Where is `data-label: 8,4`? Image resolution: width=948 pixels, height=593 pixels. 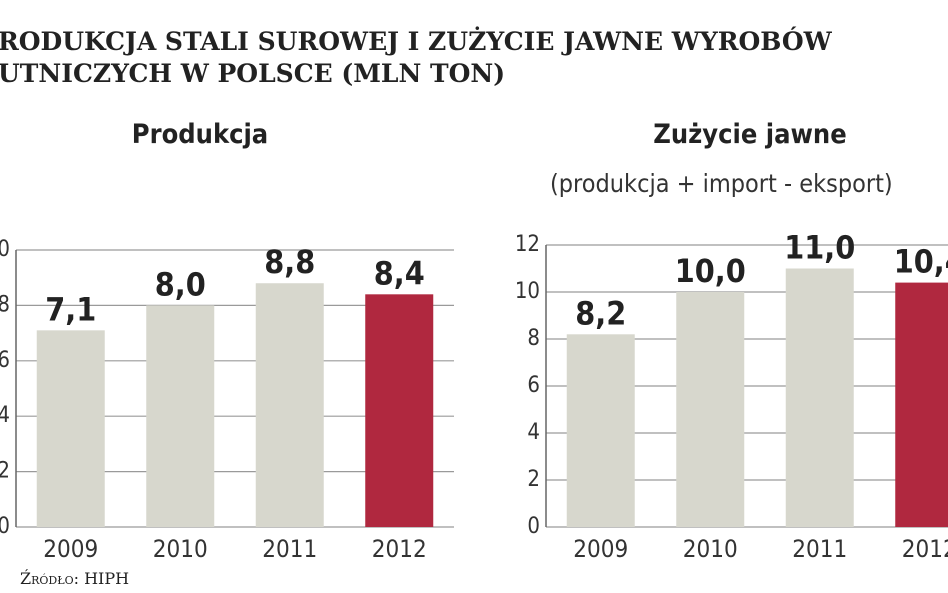
data-label: 8,4 is located at coordinates (399, 273).